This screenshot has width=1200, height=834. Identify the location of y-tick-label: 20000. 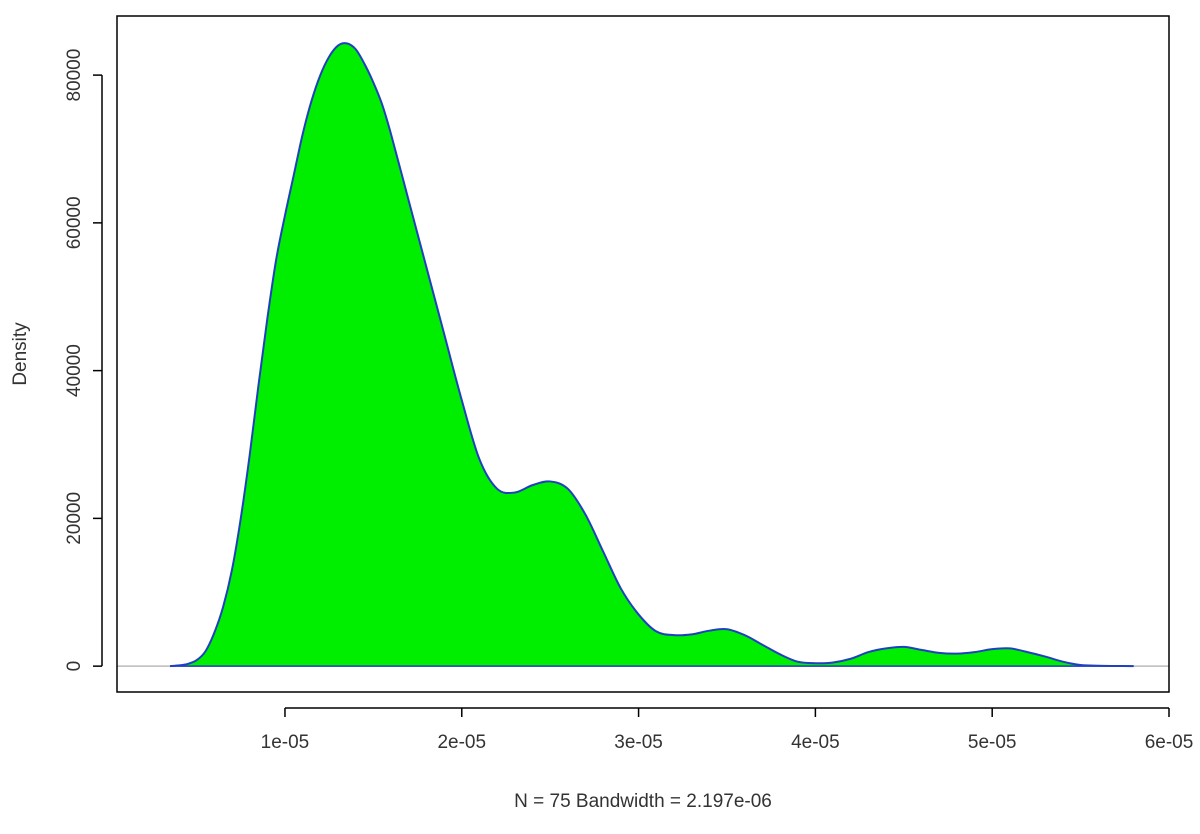
(74, 518).